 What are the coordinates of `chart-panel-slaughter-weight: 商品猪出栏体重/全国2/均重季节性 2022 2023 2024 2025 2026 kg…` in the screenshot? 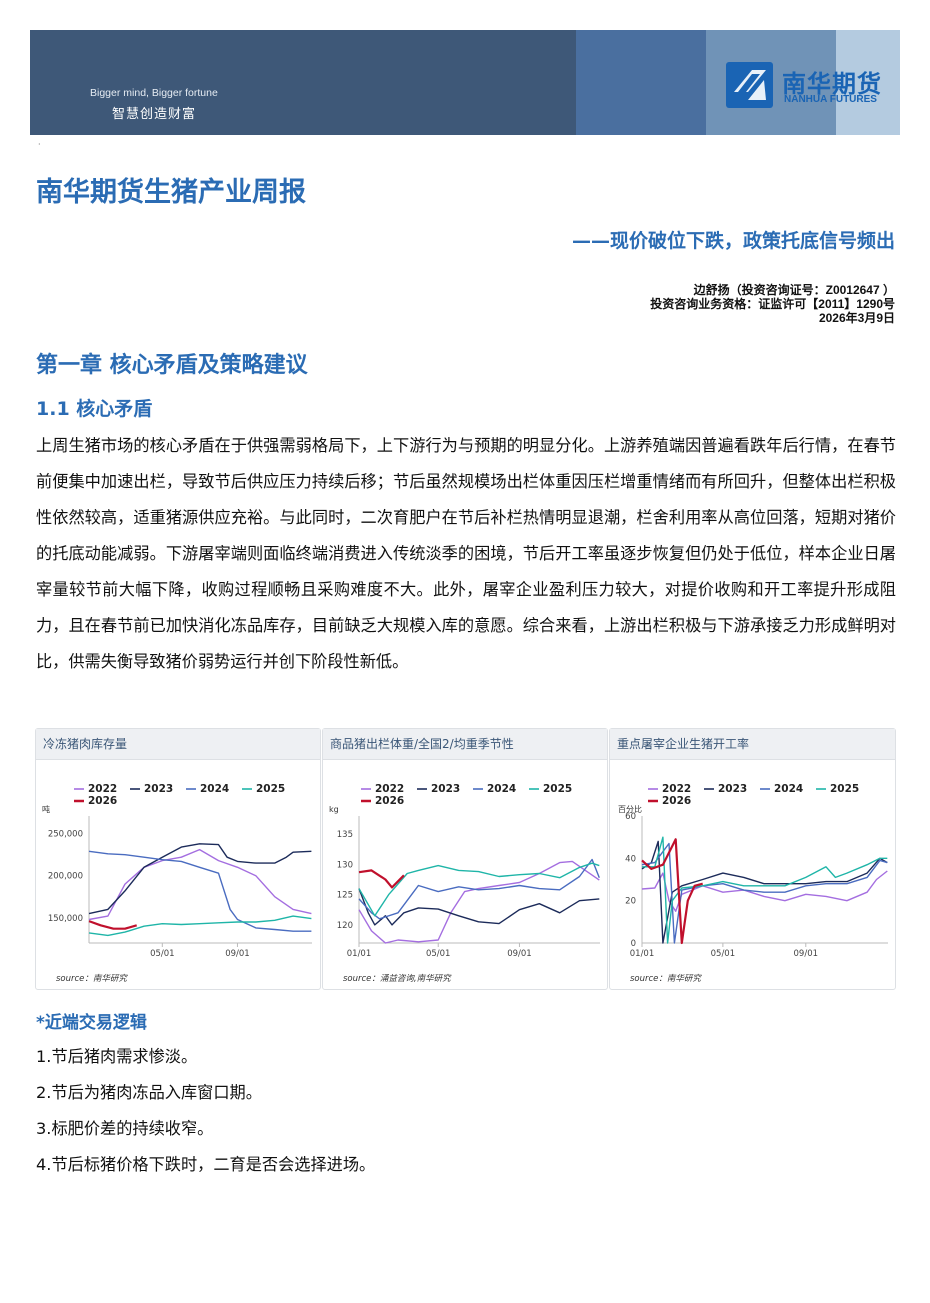 It's located at (465, 859).